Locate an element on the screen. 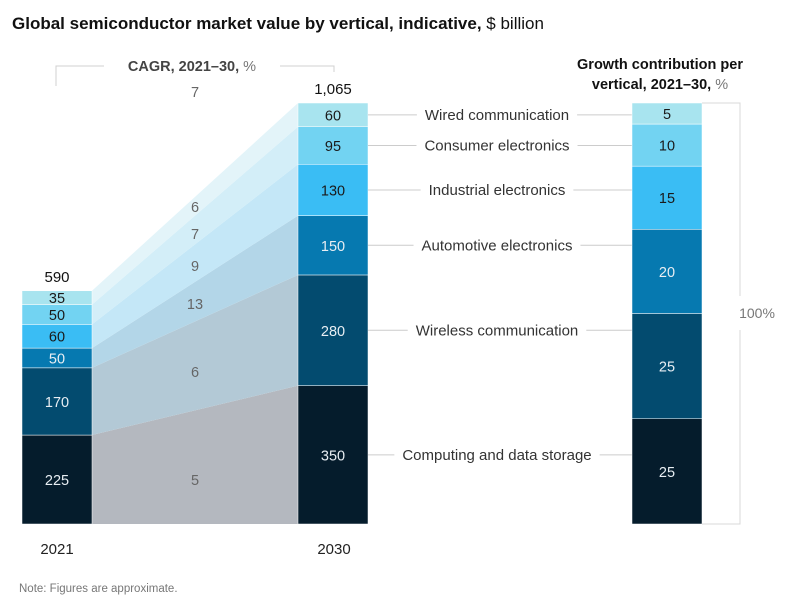 This screenshot has width=800, height=604. bar-value-2030-consumer-electronics: 95 is located at coordinates (333, 147).